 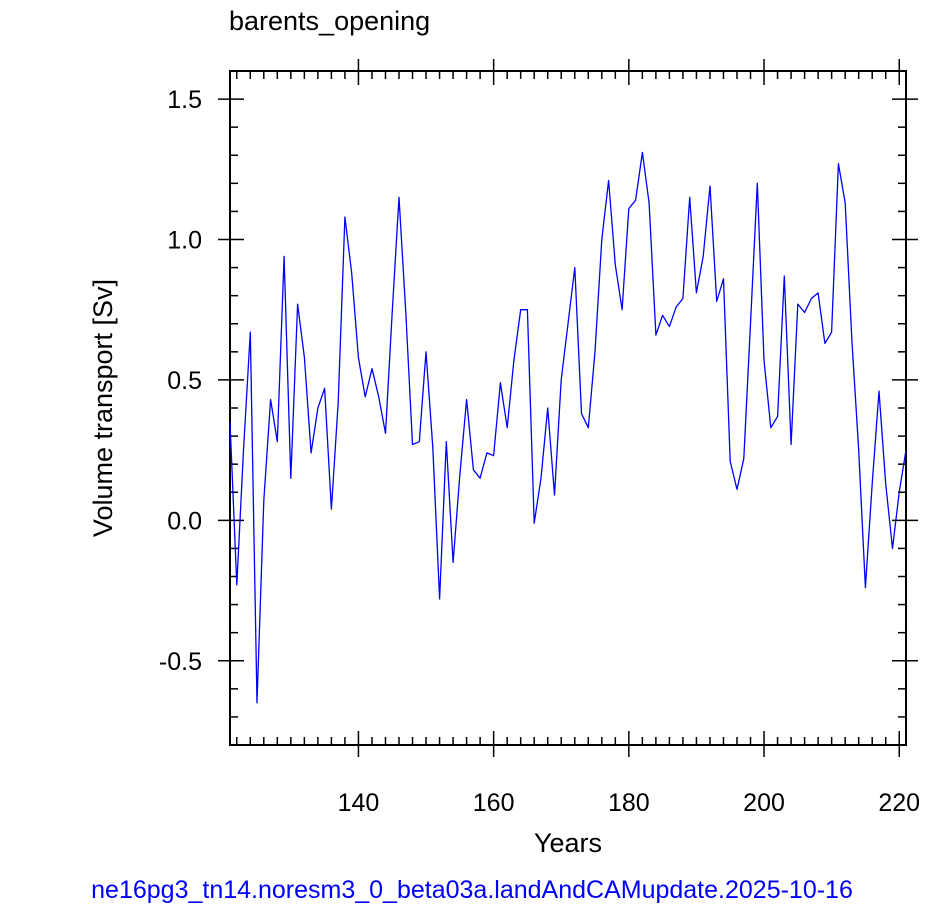 What do you see at coordinates (359, 803) in the screenshot?
I see `x-tick-label: 140` at bounding box center [359, 803].